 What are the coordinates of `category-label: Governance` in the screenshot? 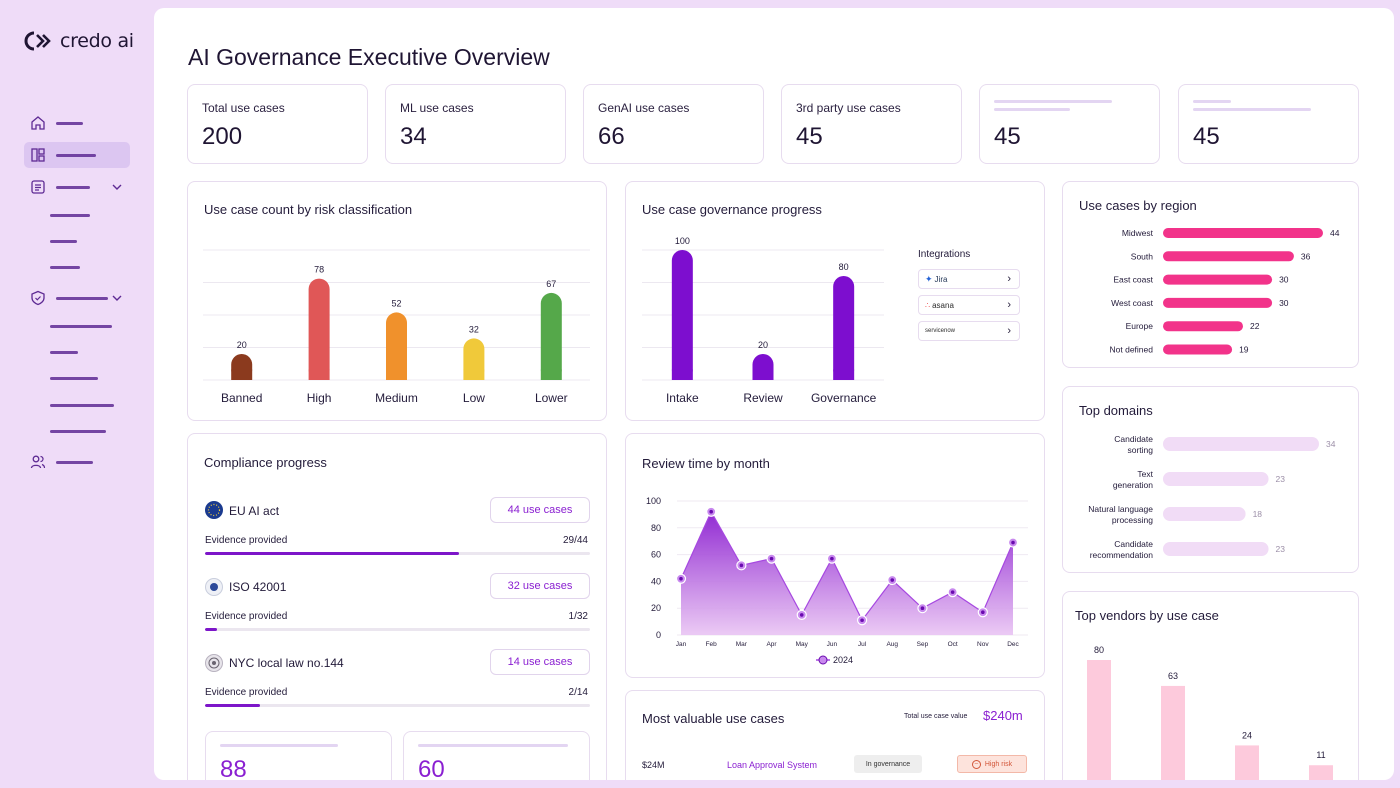 It's located at (844, 398).